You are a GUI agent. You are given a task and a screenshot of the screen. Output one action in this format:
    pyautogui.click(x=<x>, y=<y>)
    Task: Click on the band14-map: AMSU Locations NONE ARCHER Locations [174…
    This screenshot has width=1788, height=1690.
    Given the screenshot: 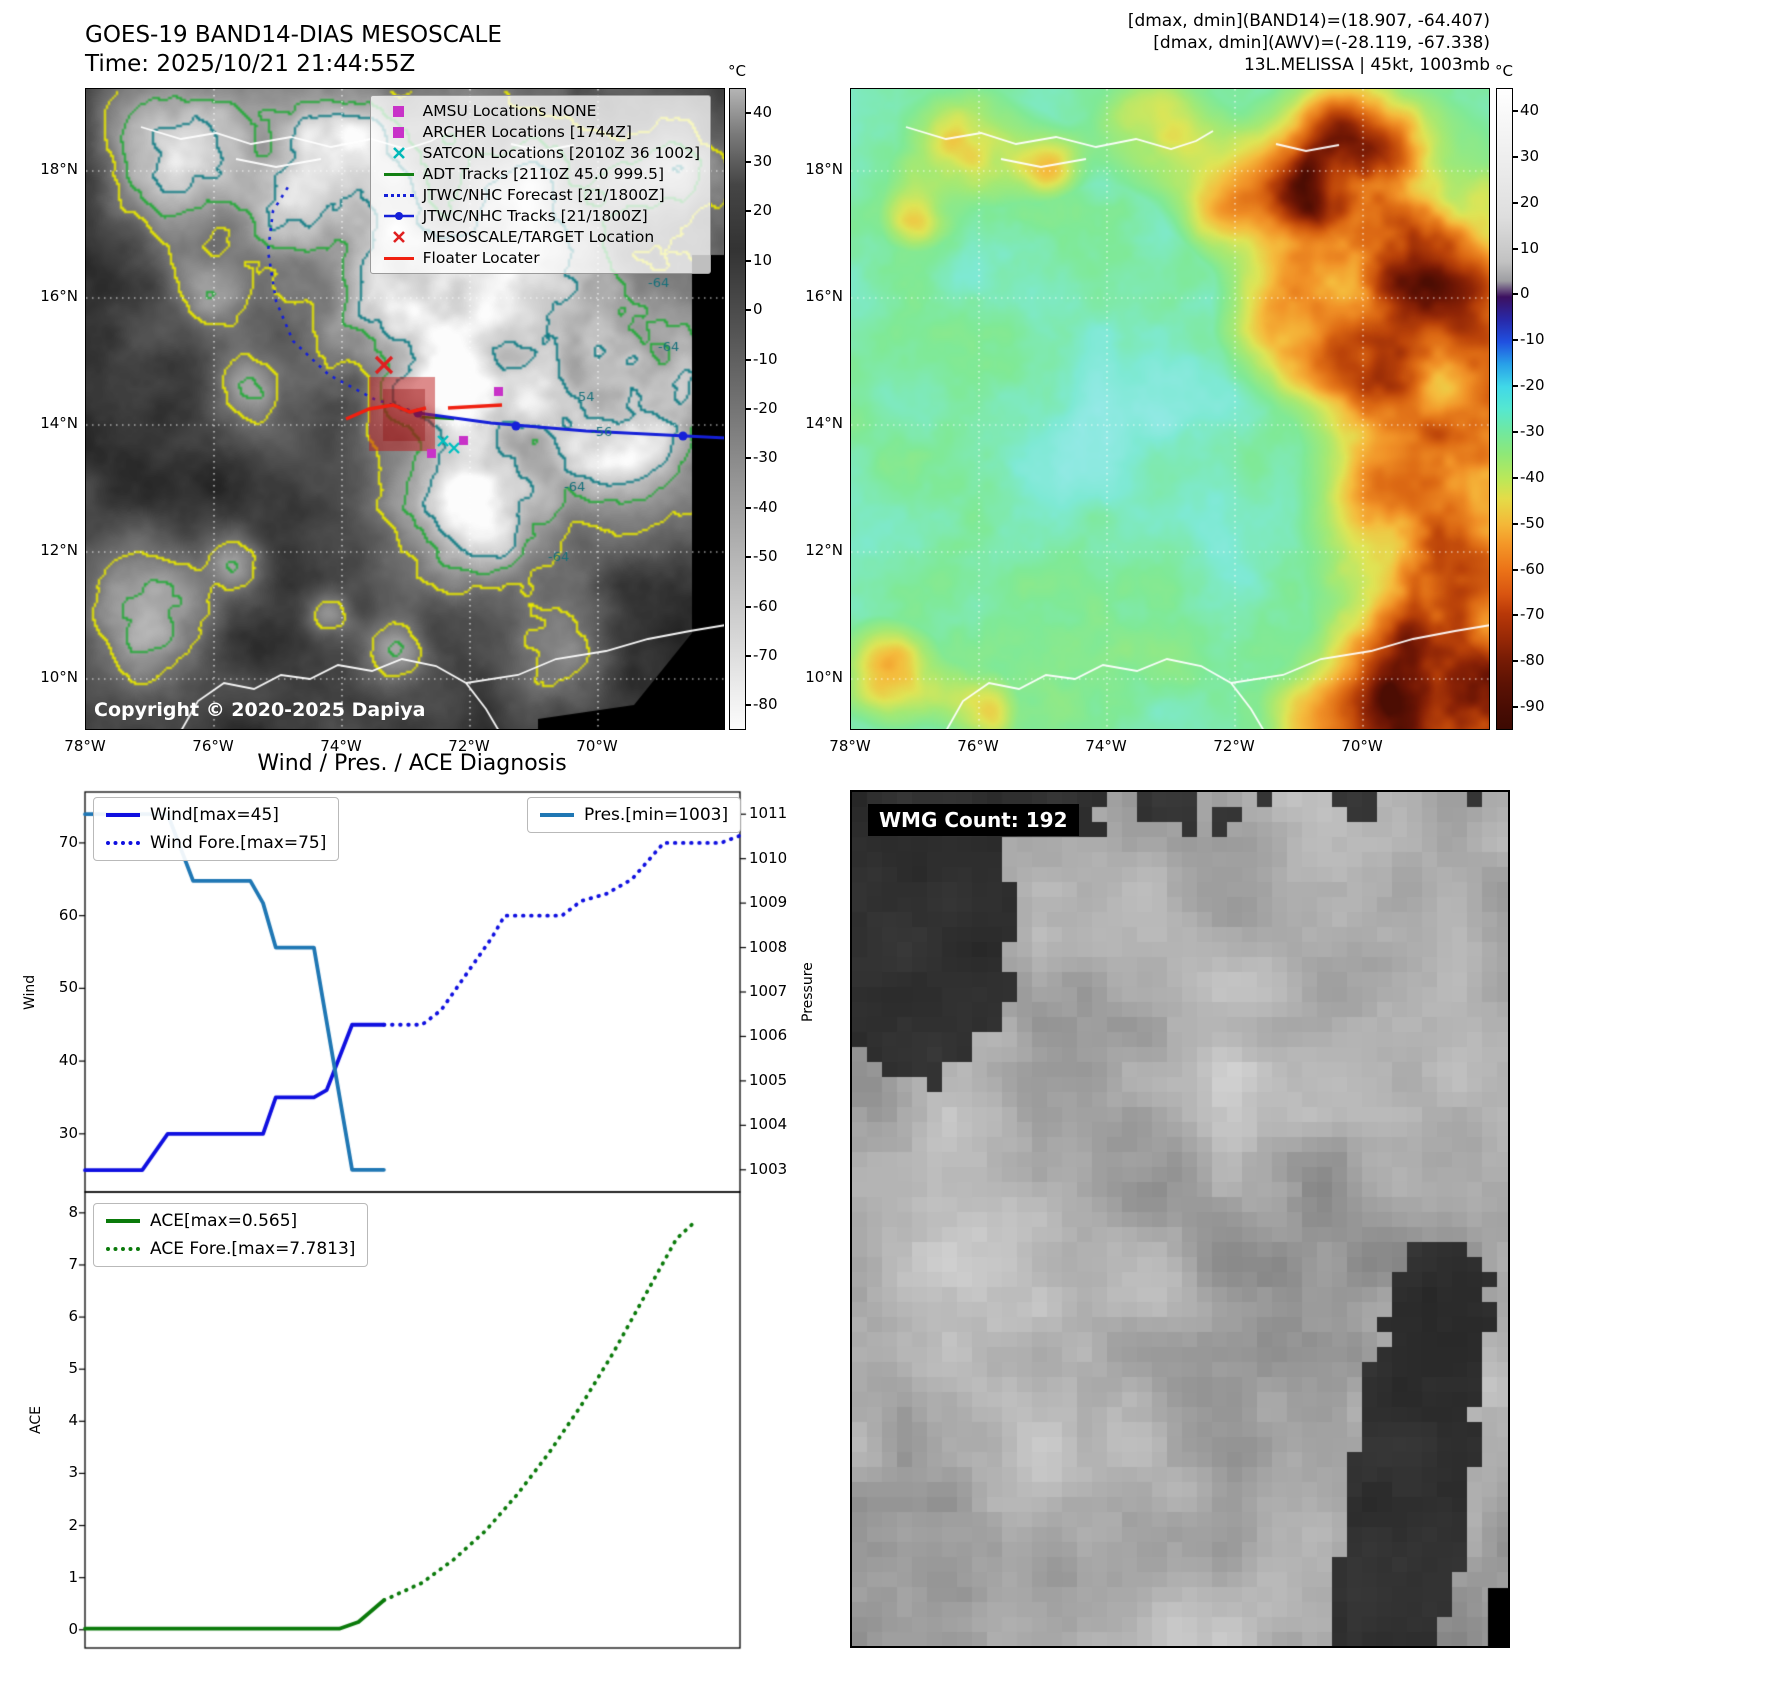 What is the action you would take?
    pyautogui.click(x=405, y=409)
    